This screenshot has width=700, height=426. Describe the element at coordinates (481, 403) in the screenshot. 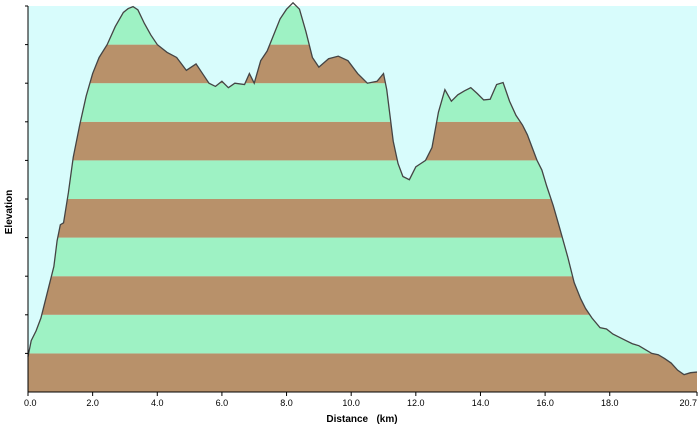

I see `x-tick-label: 14.0` at that location.